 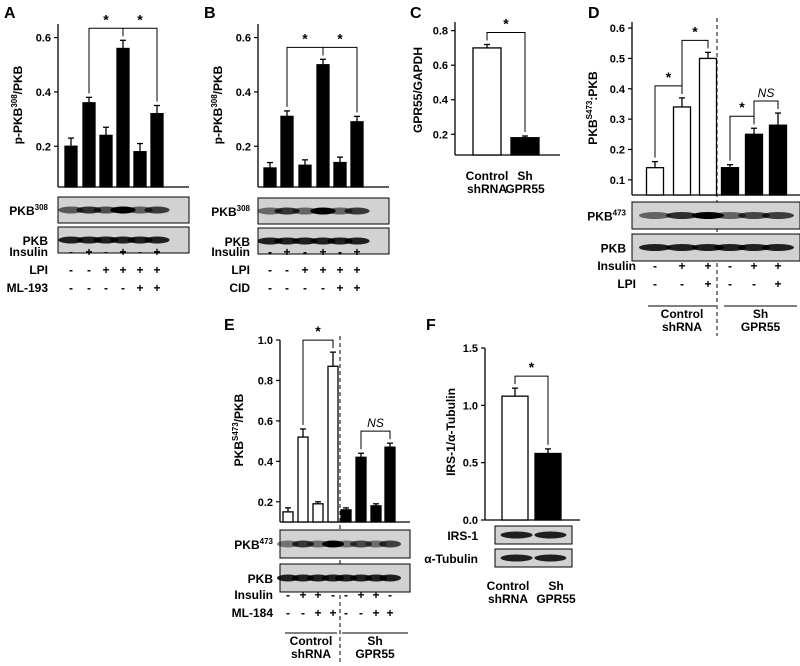 I want to click on y-axis-label: p-PKB308/PKB, so click(x=217, y=104).